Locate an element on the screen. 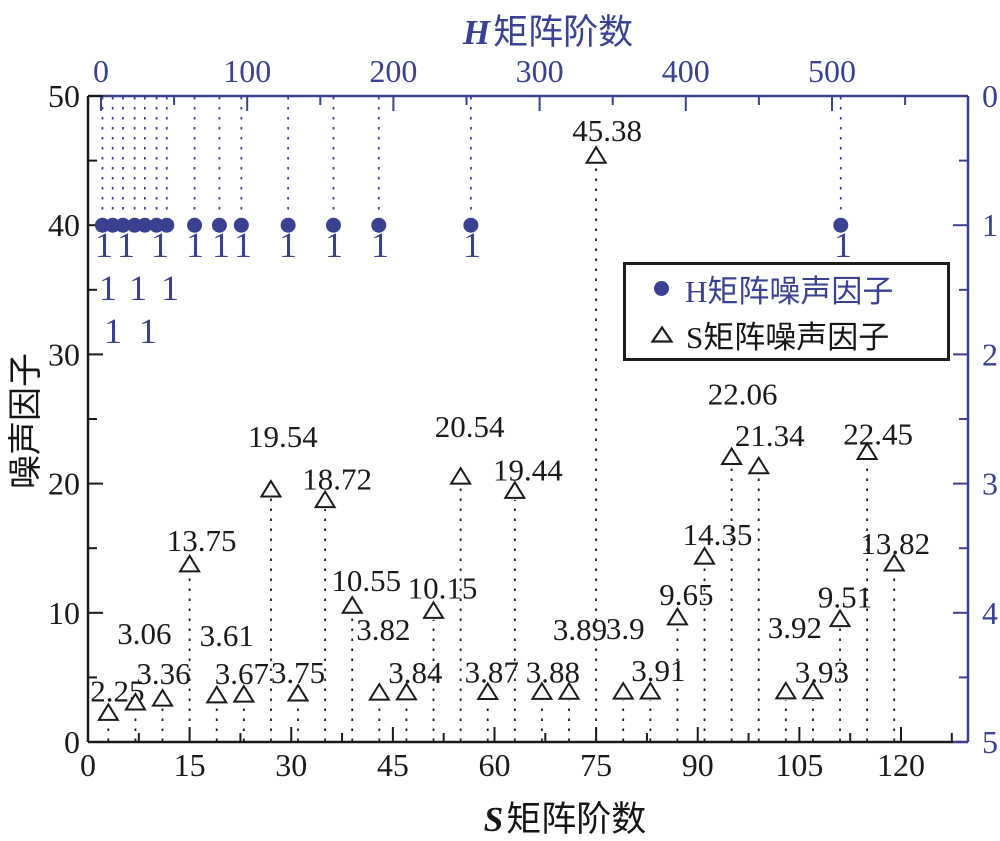 Image resolution: width=1000 pixels, height=841 pixels. top-axis-title: H矩阵阶数 is located at coordinates (548, 29).